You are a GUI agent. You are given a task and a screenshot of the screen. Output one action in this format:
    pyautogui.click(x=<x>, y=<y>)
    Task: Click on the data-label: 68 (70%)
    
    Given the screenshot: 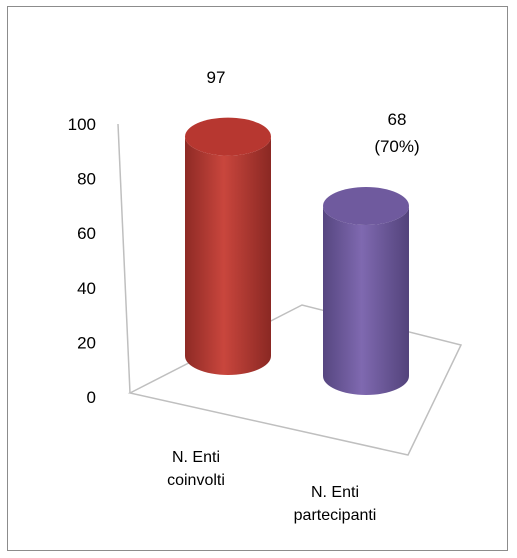 What is the action you would take?
    pyautogui.click(x=396, y=133)
    